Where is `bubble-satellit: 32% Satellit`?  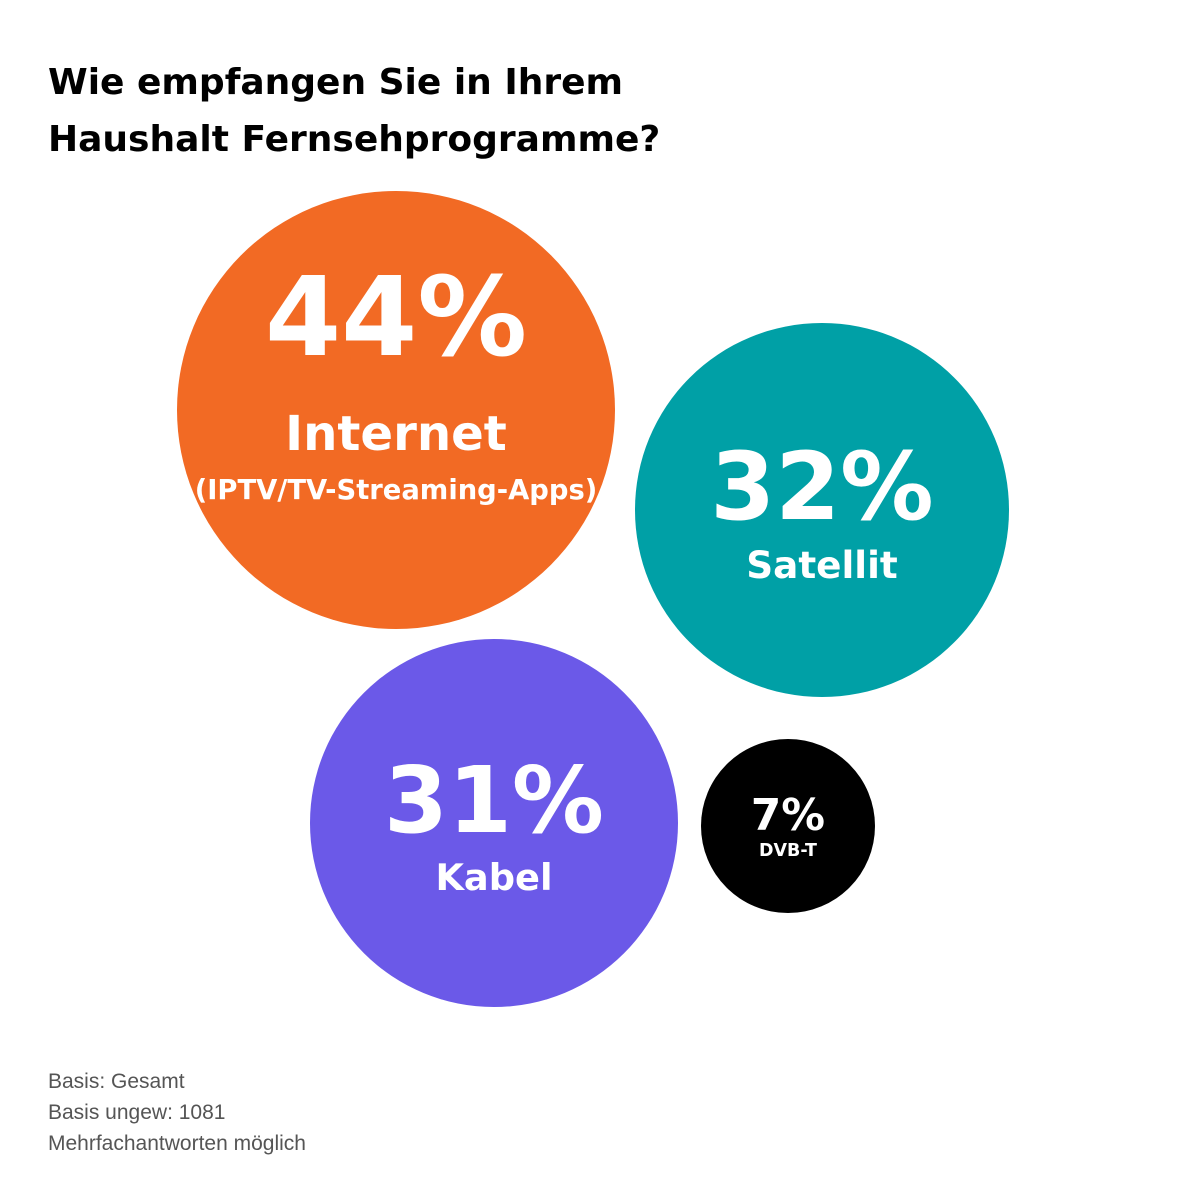 bubble-satellit: 32% Satellit is located at coordinates (822, 510).